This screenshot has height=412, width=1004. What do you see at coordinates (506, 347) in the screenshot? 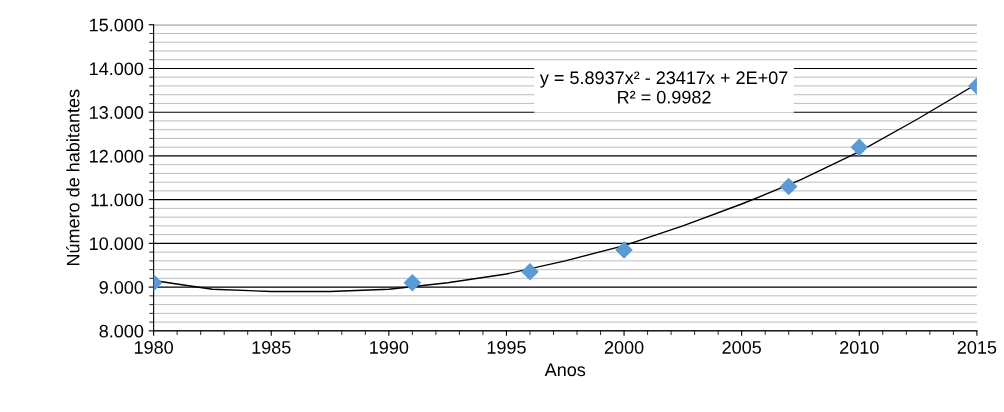
I see `x-tick-label: 1995` at bounding box center [506, 347].